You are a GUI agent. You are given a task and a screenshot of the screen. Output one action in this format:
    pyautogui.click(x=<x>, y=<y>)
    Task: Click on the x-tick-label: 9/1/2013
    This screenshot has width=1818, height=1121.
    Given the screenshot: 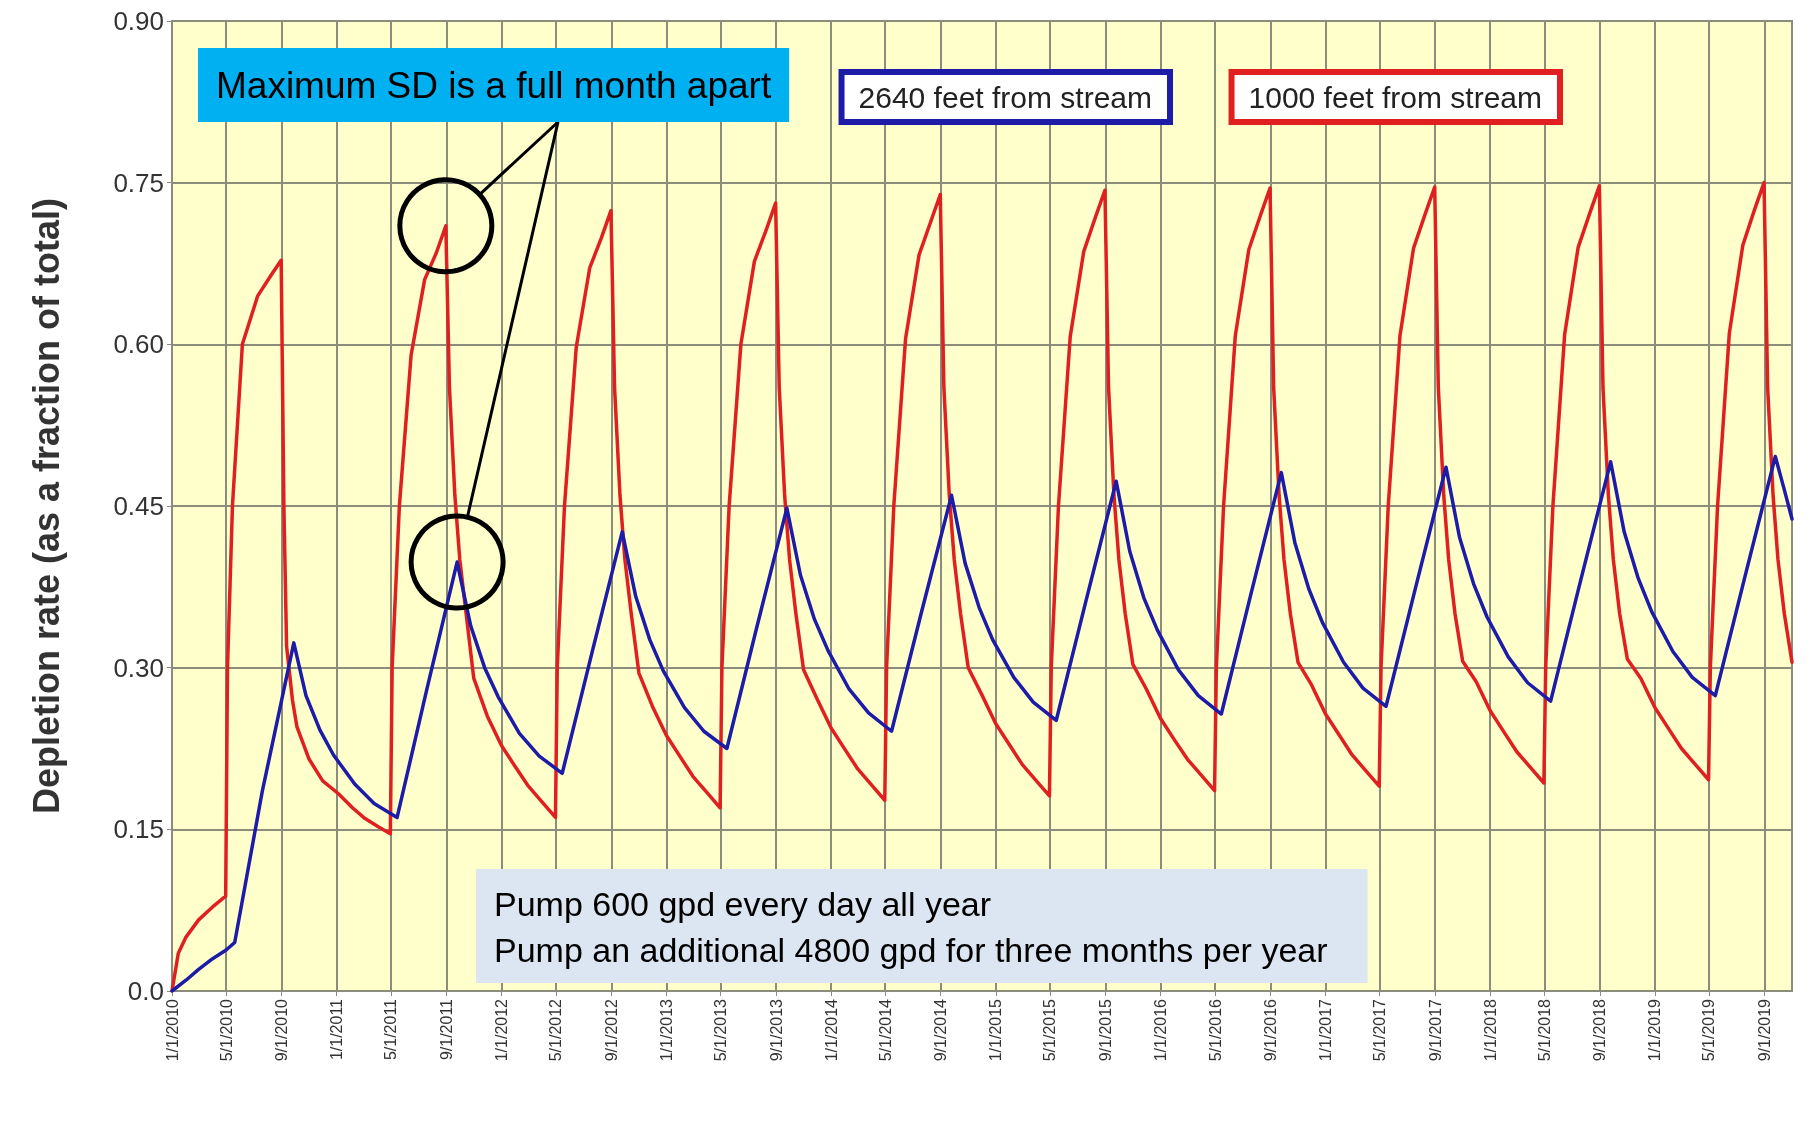 What is the action you would take?
    pyautogui.click(x=776, y=1030)
    